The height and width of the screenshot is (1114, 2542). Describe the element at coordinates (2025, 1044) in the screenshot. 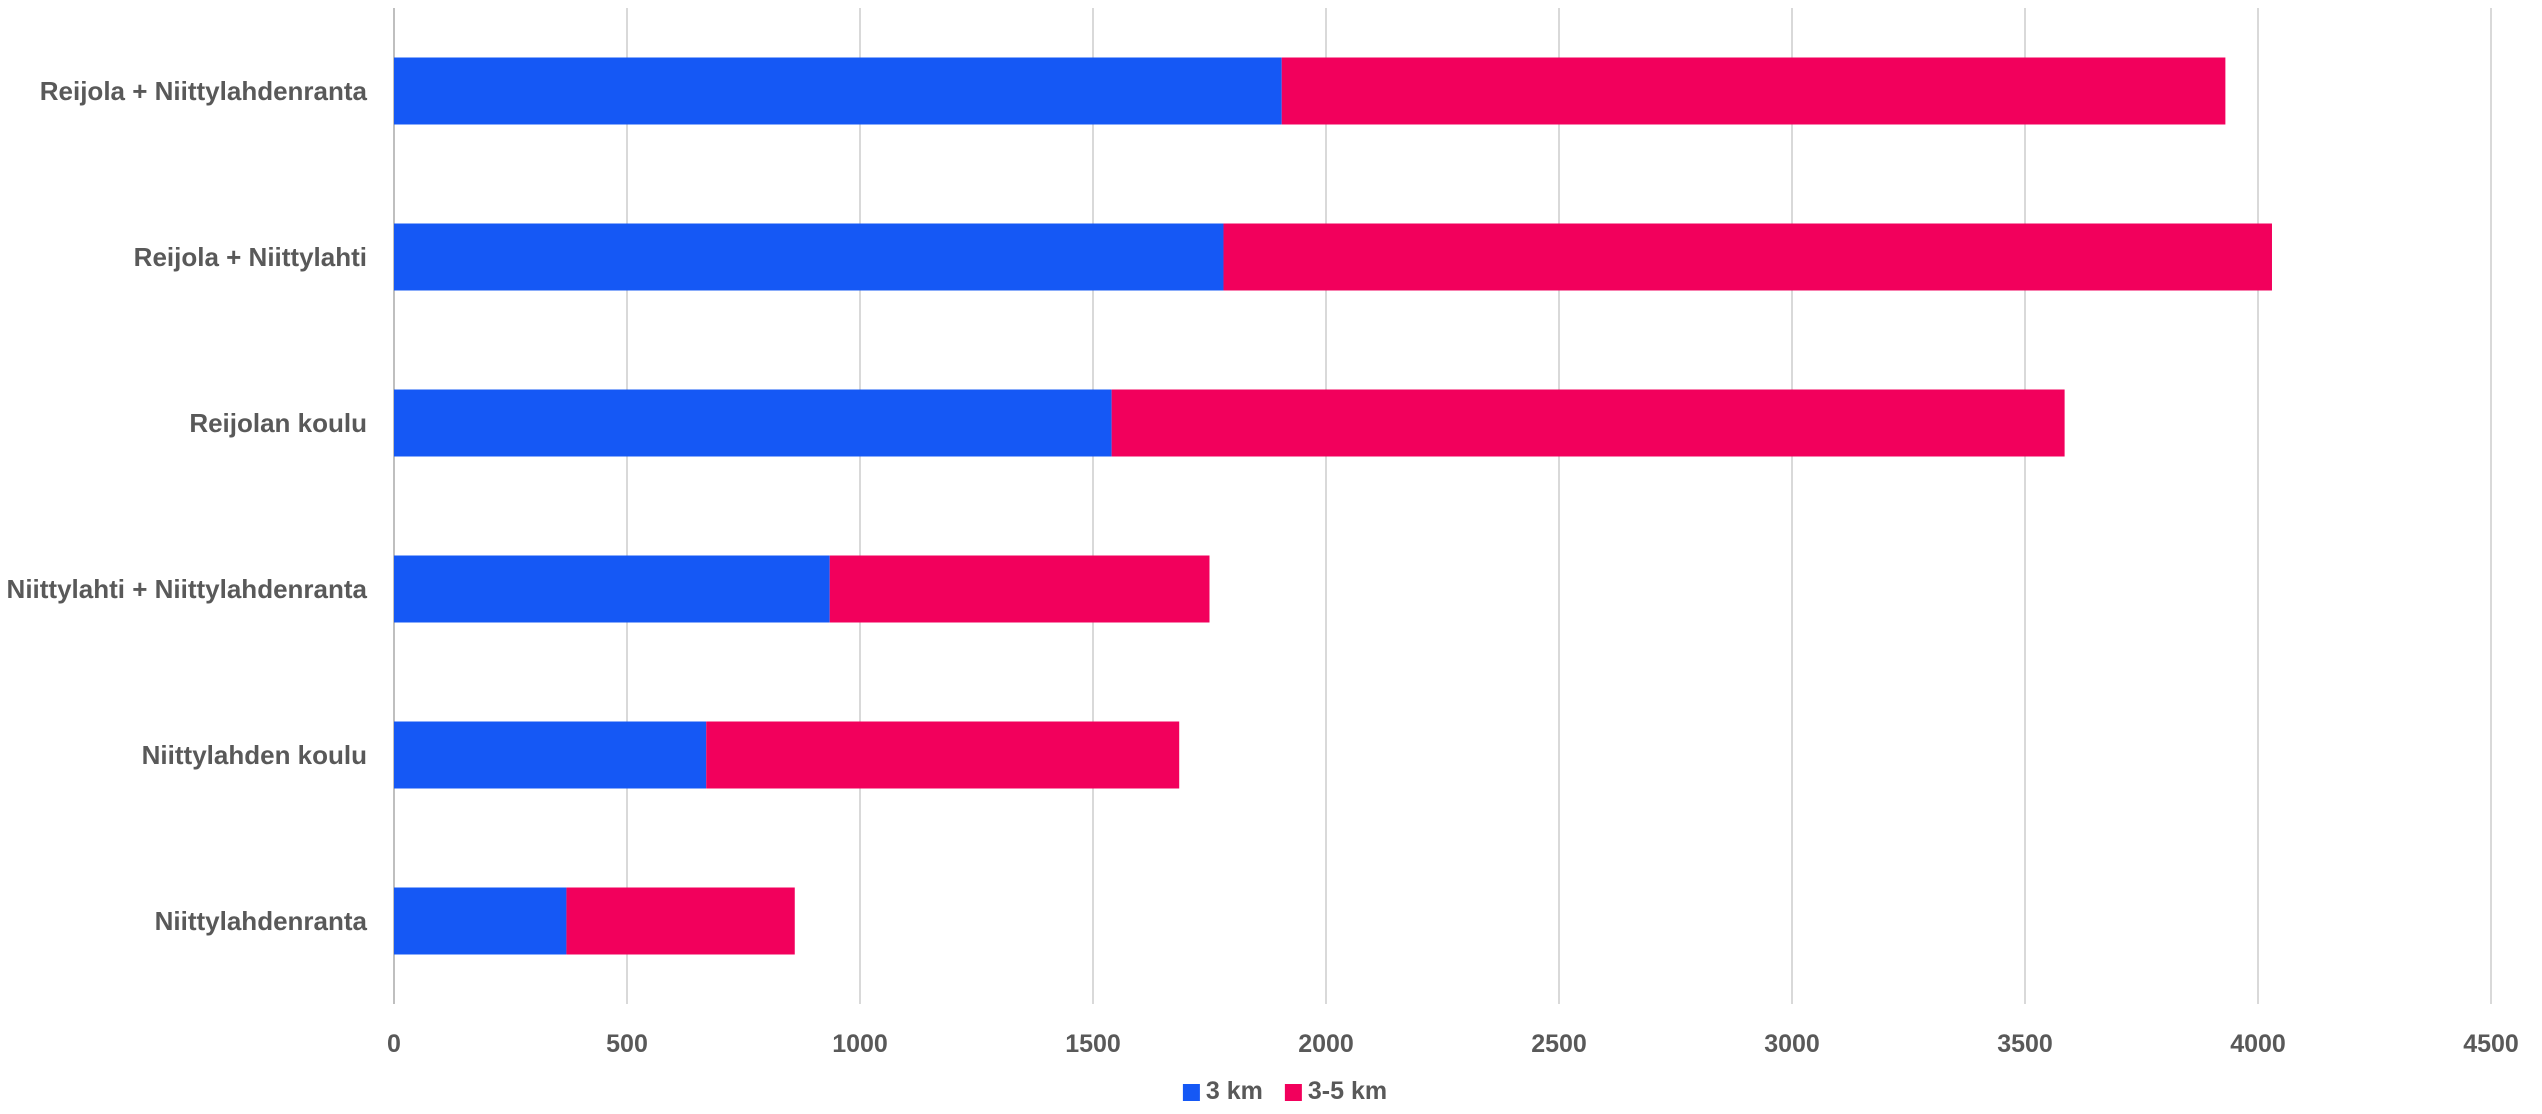

I see `x-tick-label-3500: 3500` at that location.